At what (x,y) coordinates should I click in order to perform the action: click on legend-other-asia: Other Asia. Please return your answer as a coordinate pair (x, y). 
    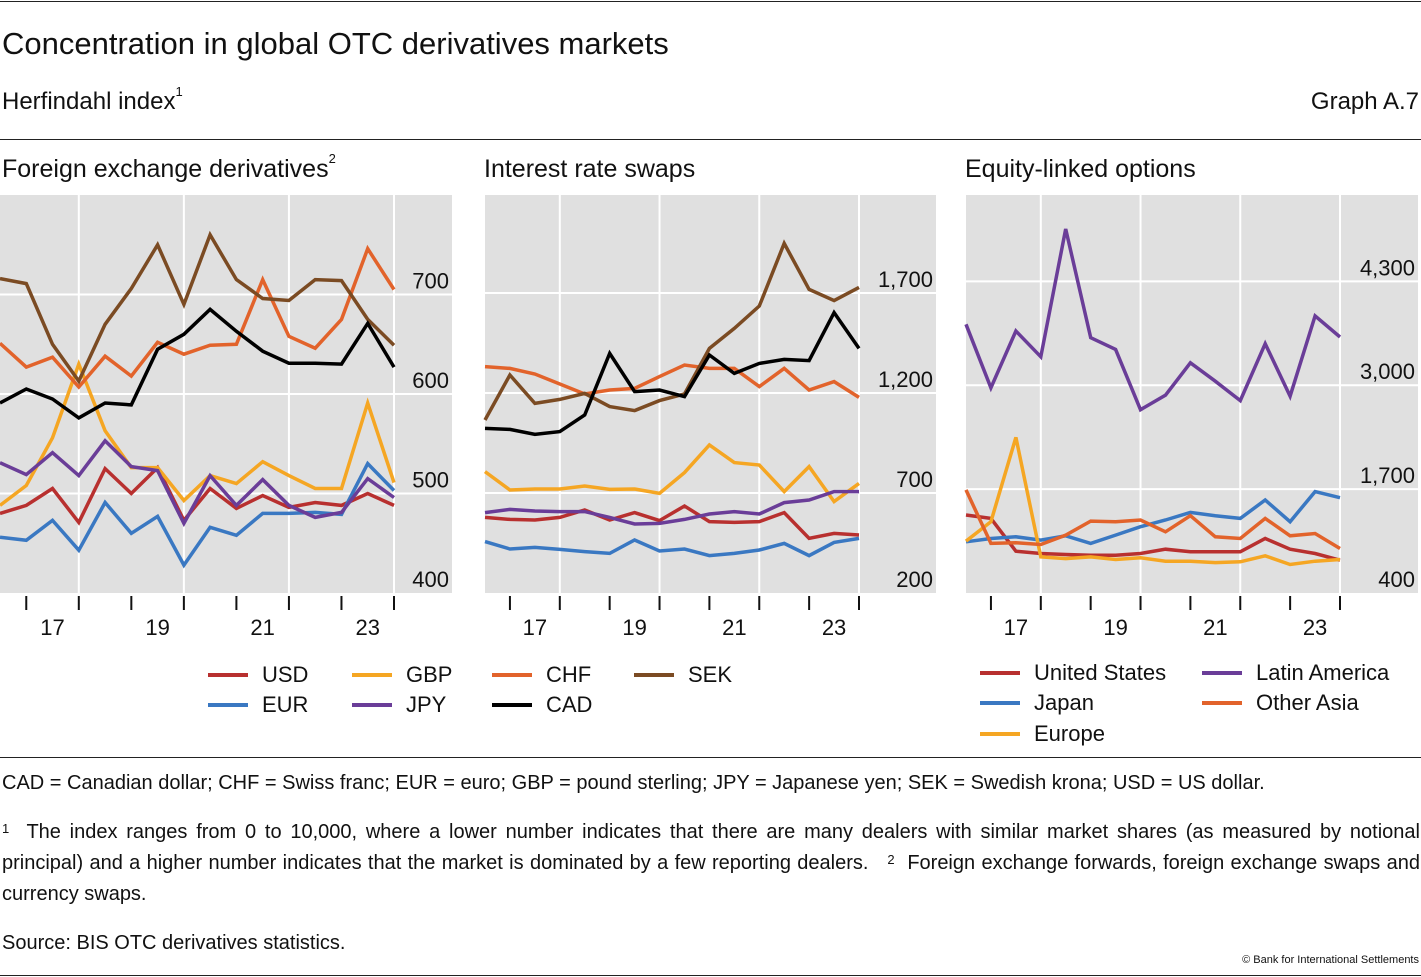
    Looking at the image, I should click on (1280, 703).